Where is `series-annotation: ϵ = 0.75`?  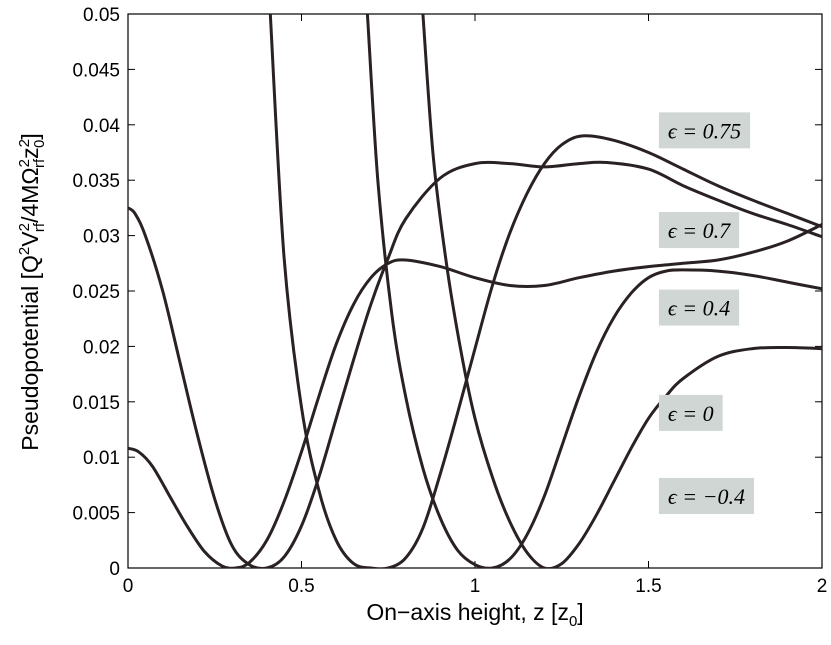 series-annotation: ϵ = 0.75 is located at coordinates (704, 130).